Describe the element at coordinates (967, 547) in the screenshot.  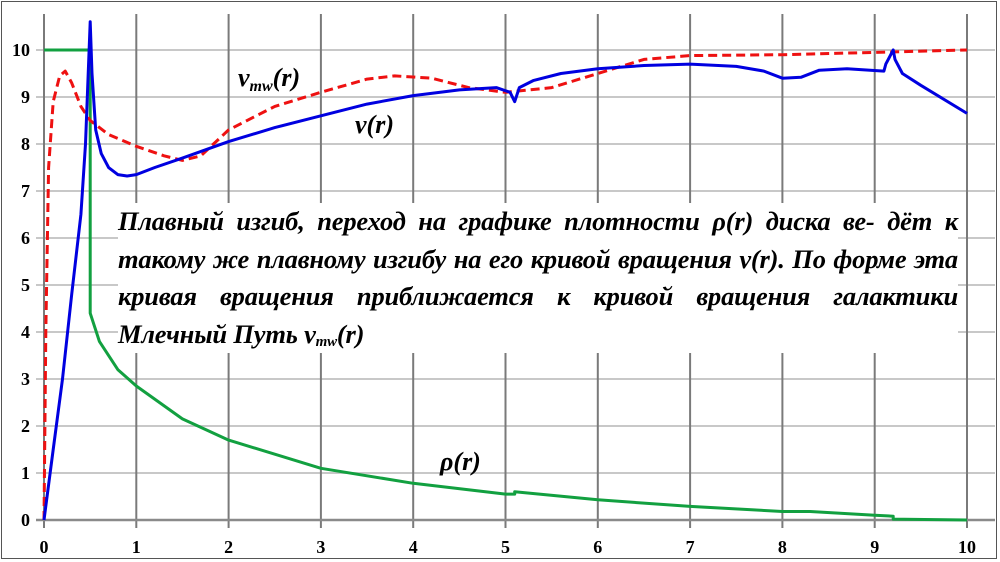
I see `x-tick-label: 10` at that location.